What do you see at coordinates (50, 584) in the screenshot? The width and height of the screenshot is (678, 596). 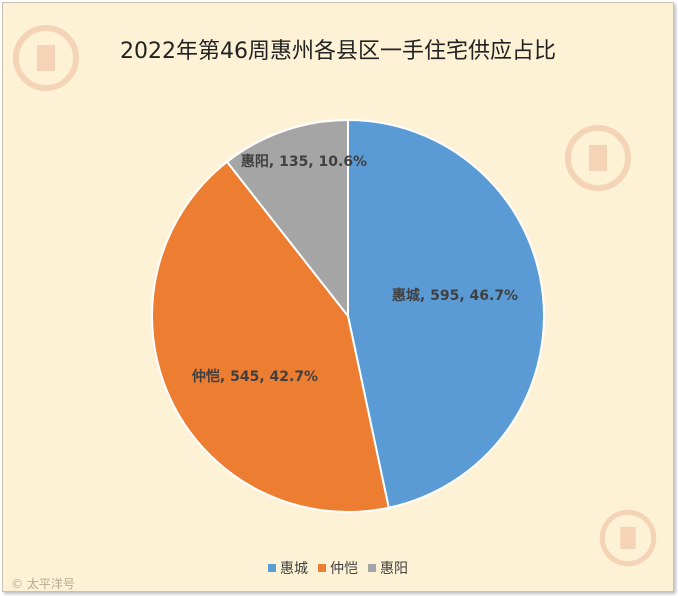 I see `source-text: 太平洋号` at bounding box center [50, 584].